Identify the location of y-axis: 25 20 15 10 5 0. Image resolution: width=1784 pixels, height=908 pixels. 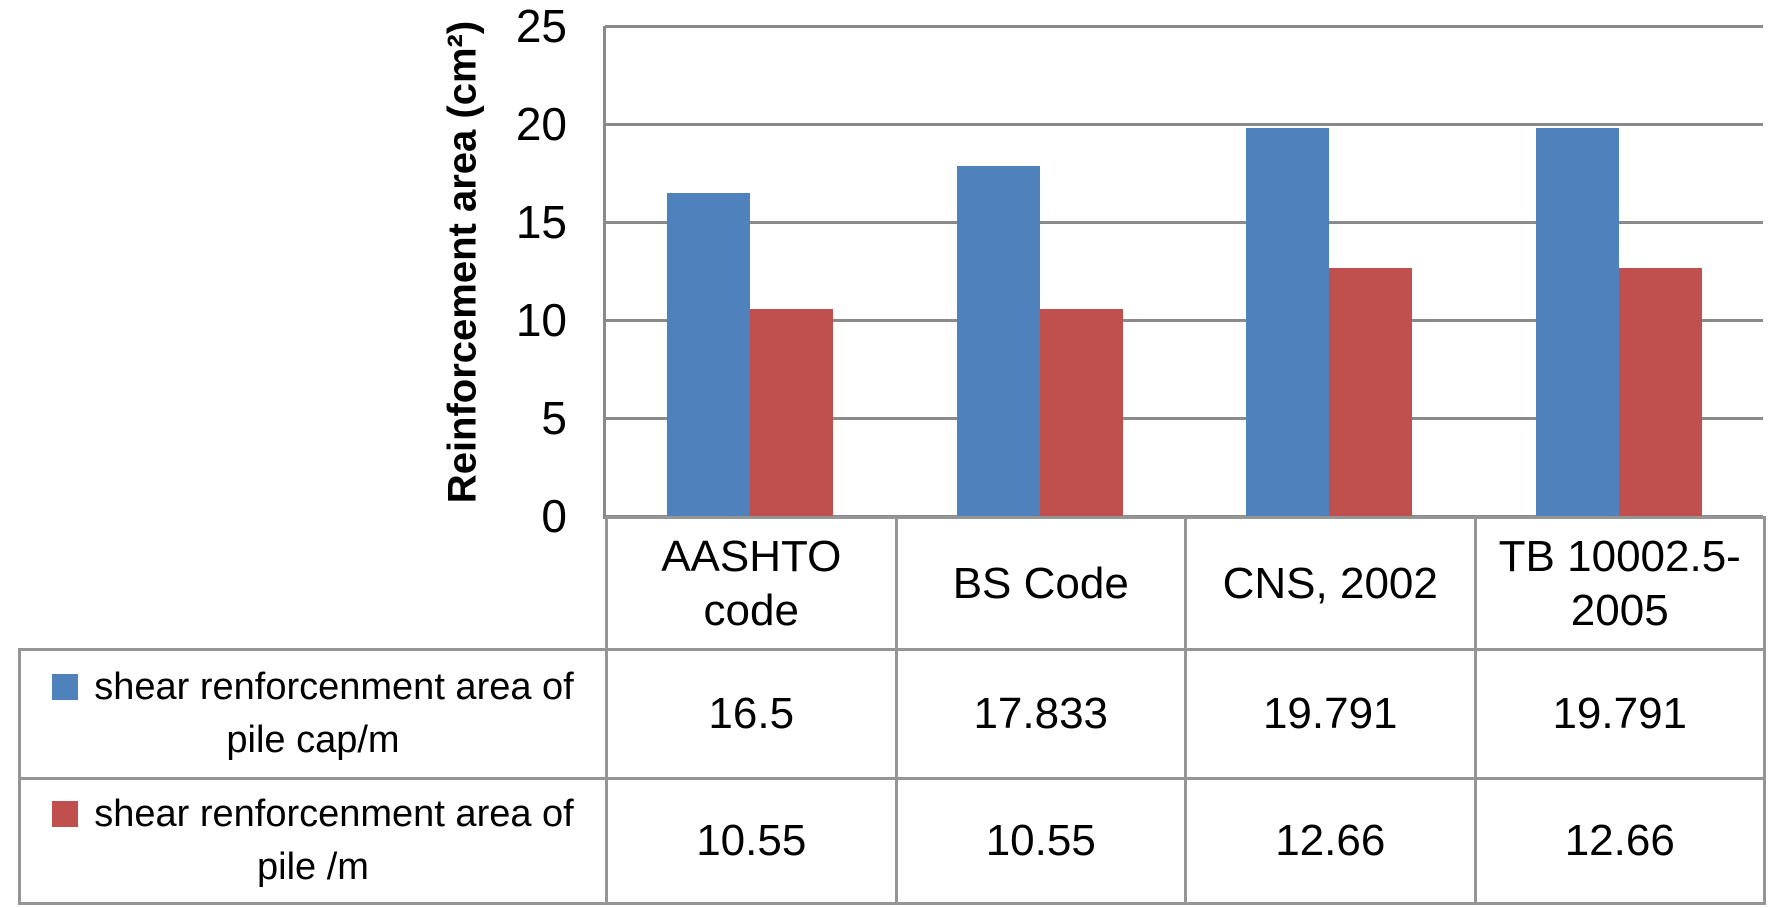
(483, 454).